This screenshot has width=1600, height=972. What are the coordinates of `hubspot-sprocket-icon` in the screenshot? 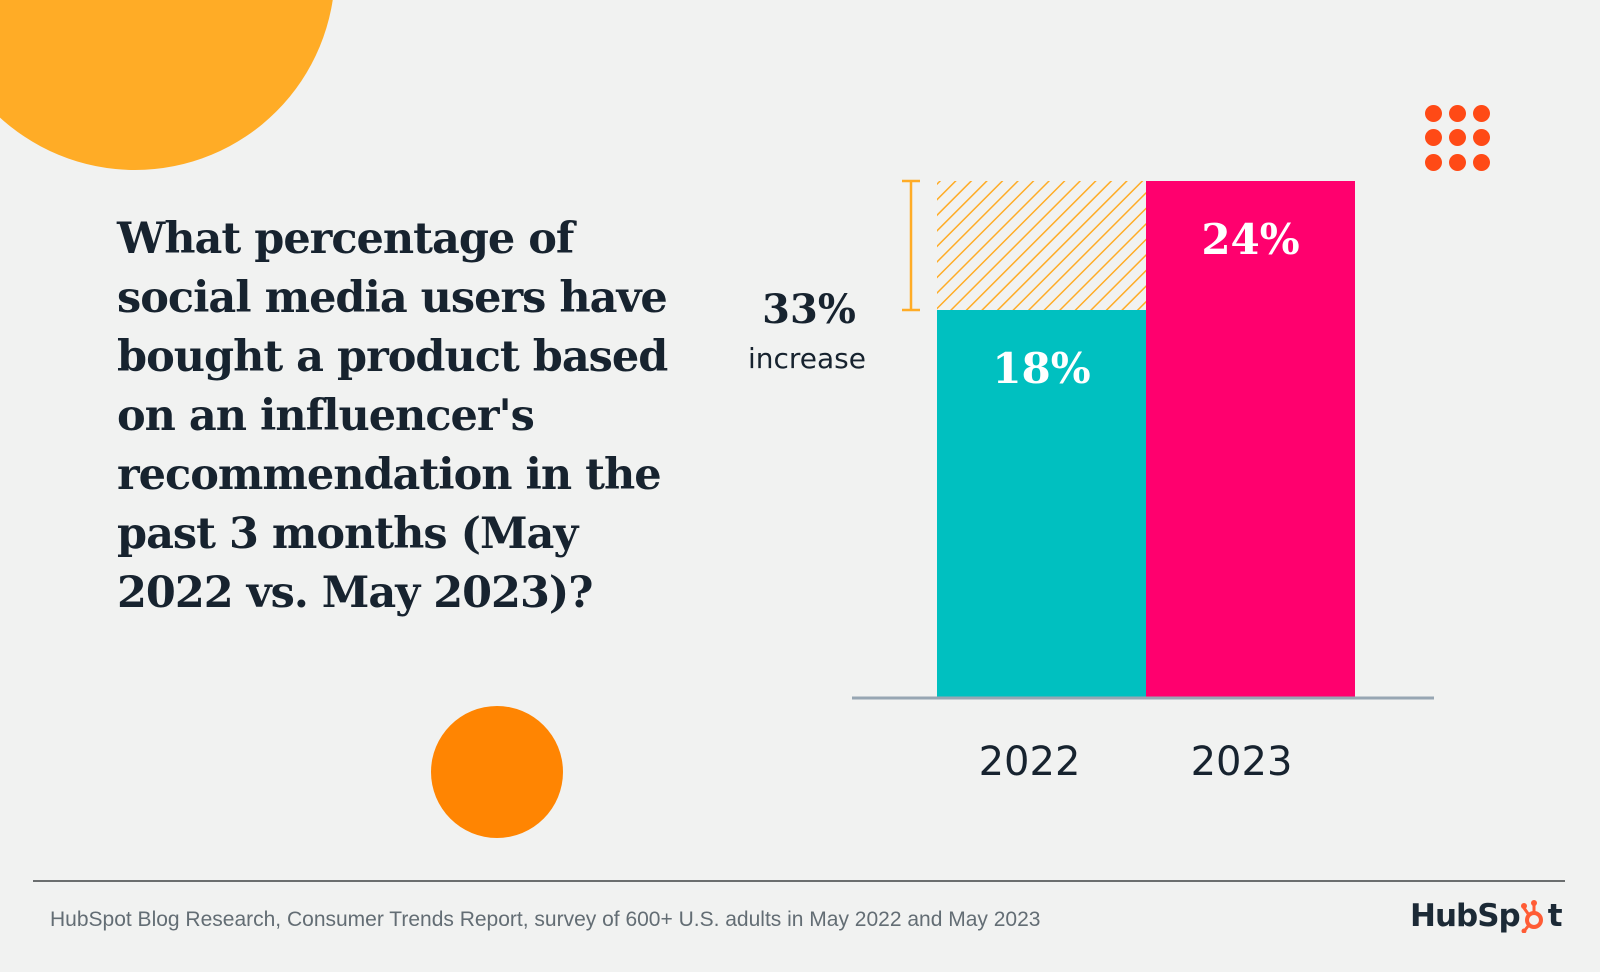 It's located at (1531, 916).